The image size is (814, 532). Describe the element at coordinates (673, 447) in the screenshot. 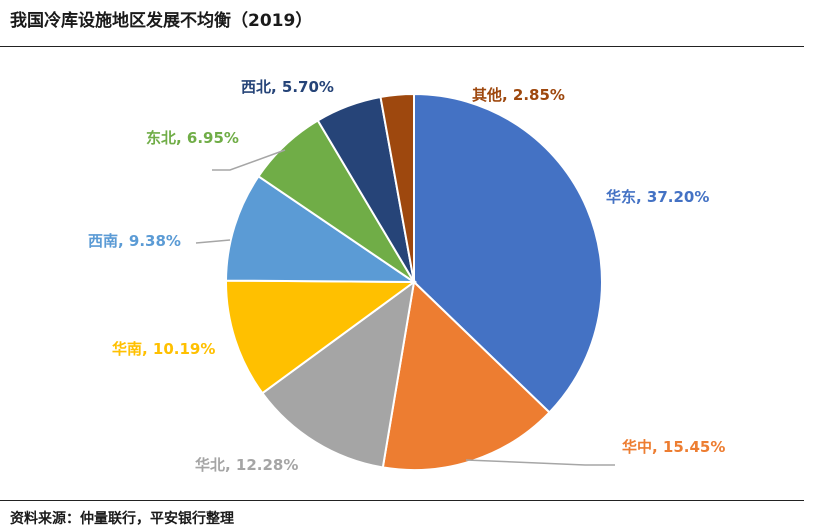

I see `slice-label-2: 华中, 15.45%` at that location.